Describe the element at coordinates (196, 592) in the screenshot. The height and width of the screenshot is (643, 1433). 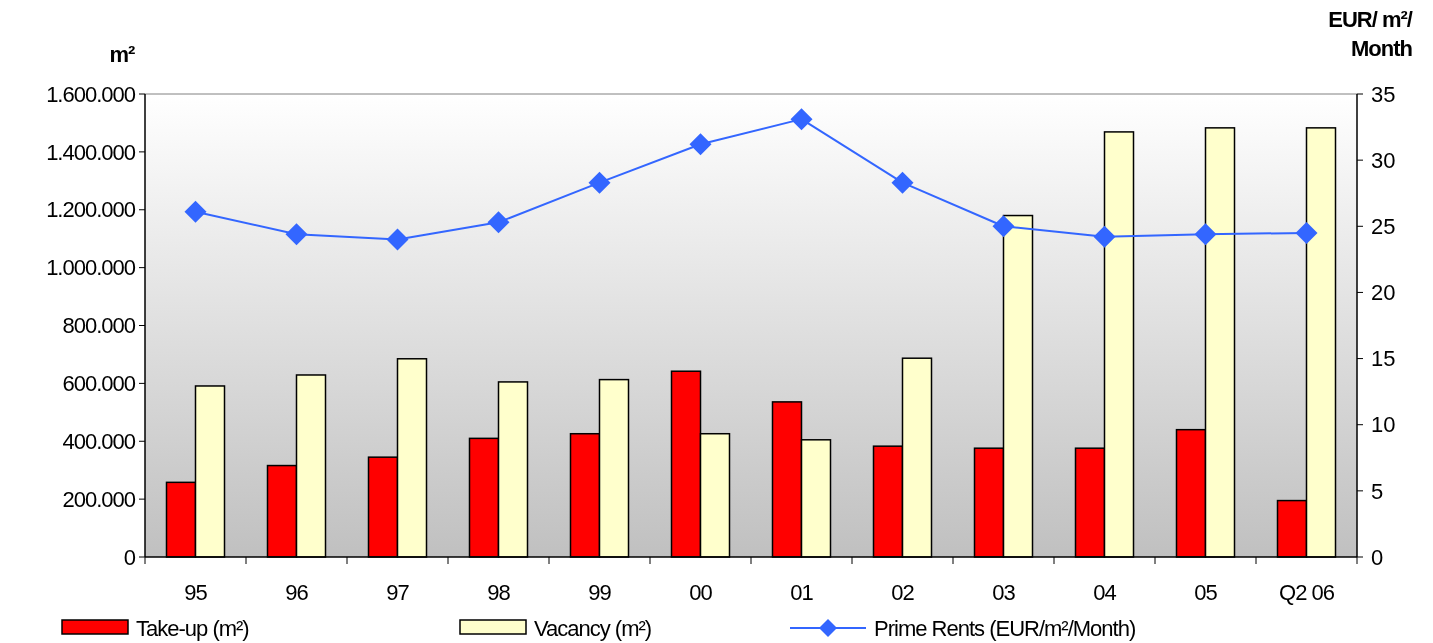
I see `x-tick-label: 95` at that location.